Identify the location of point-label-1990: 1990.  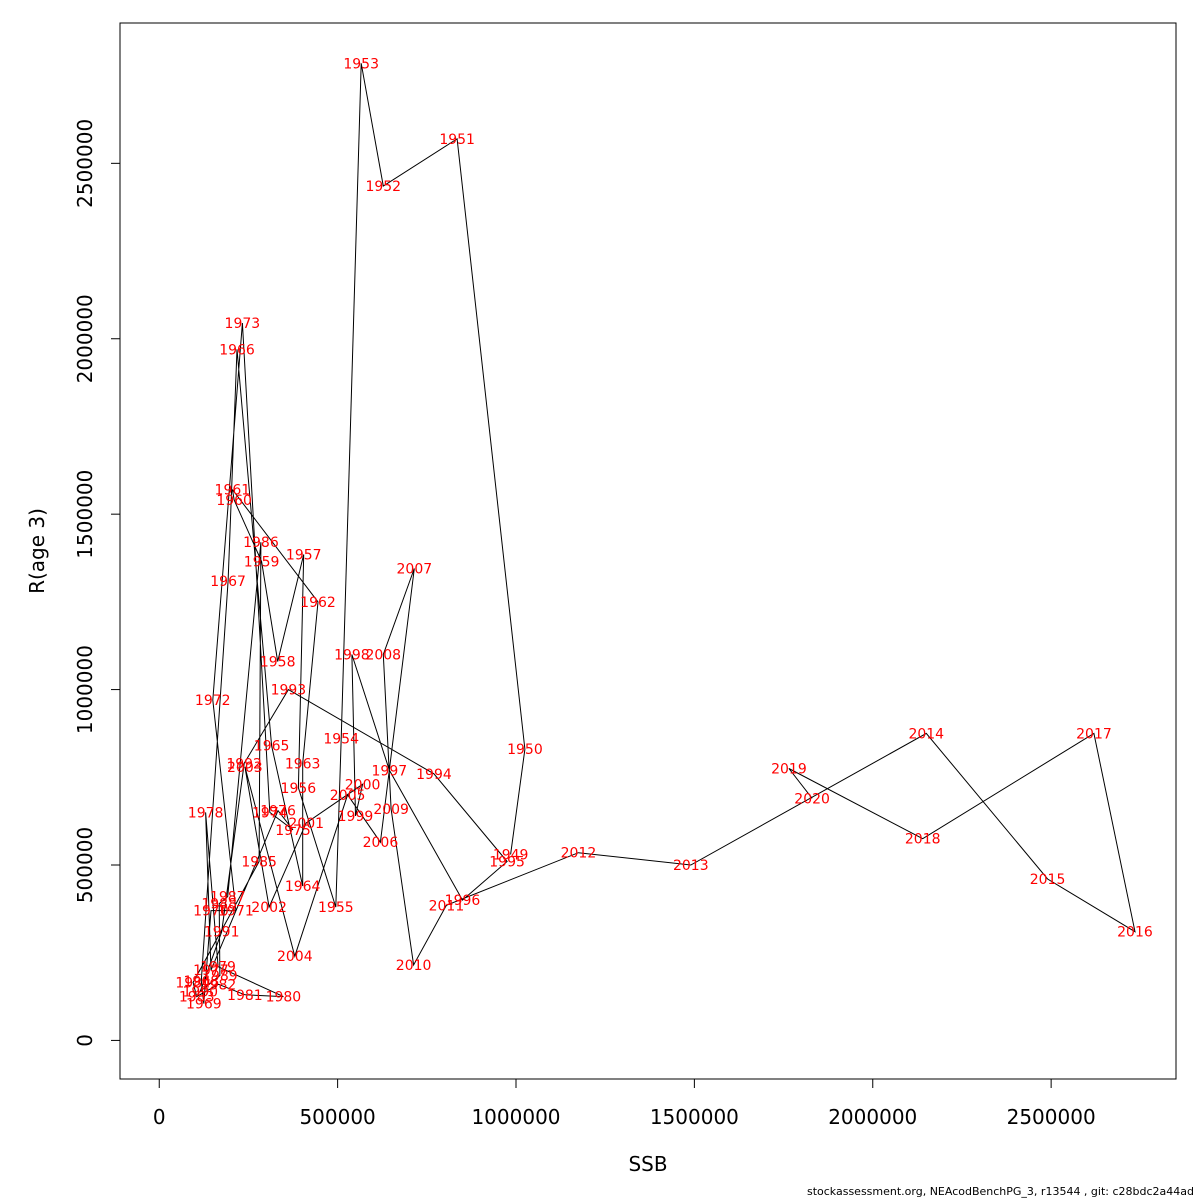
(200, 992).